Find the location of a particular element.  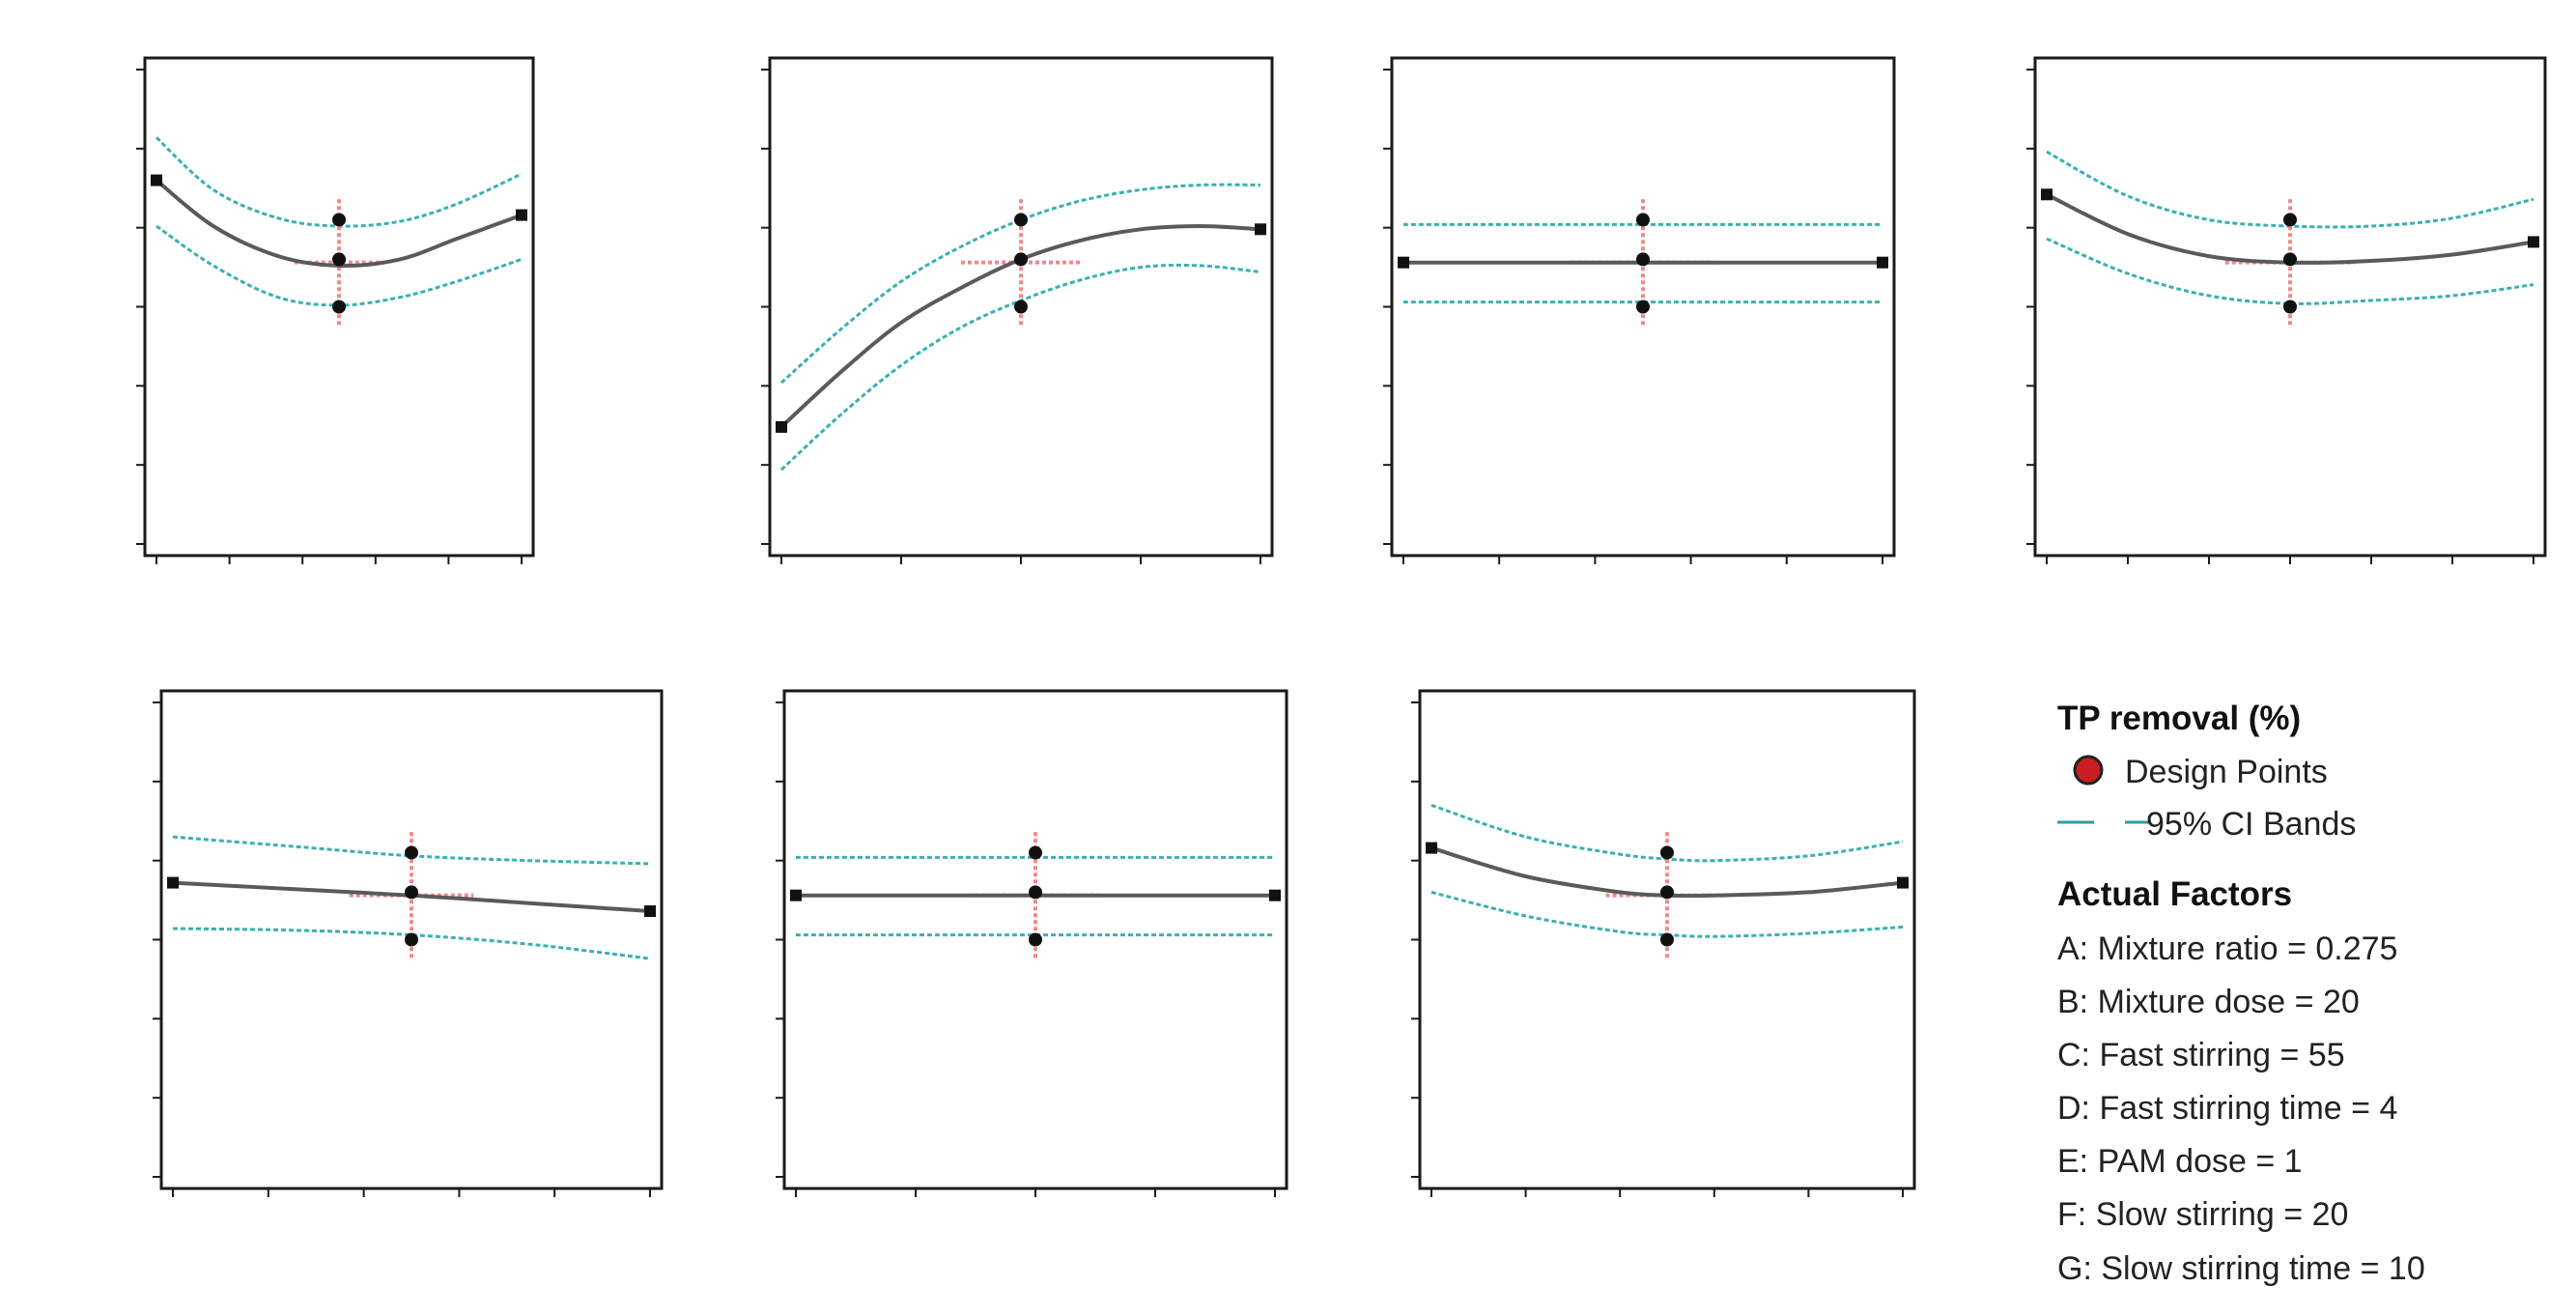

design-point-marker-icon is located at coordinates (2088, 770).